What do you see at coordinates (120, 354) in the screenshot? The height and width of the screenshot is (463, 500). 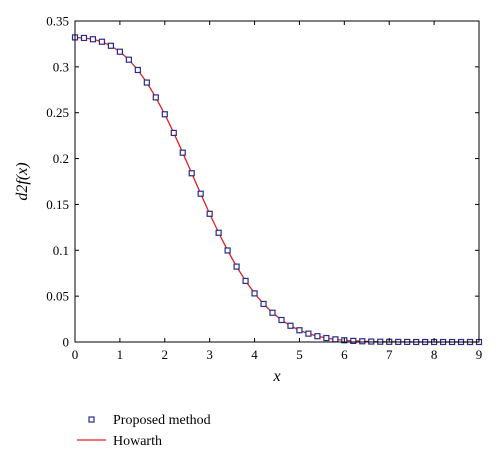 I see `x-tick-label: 1` at bounding box center [120, 354].